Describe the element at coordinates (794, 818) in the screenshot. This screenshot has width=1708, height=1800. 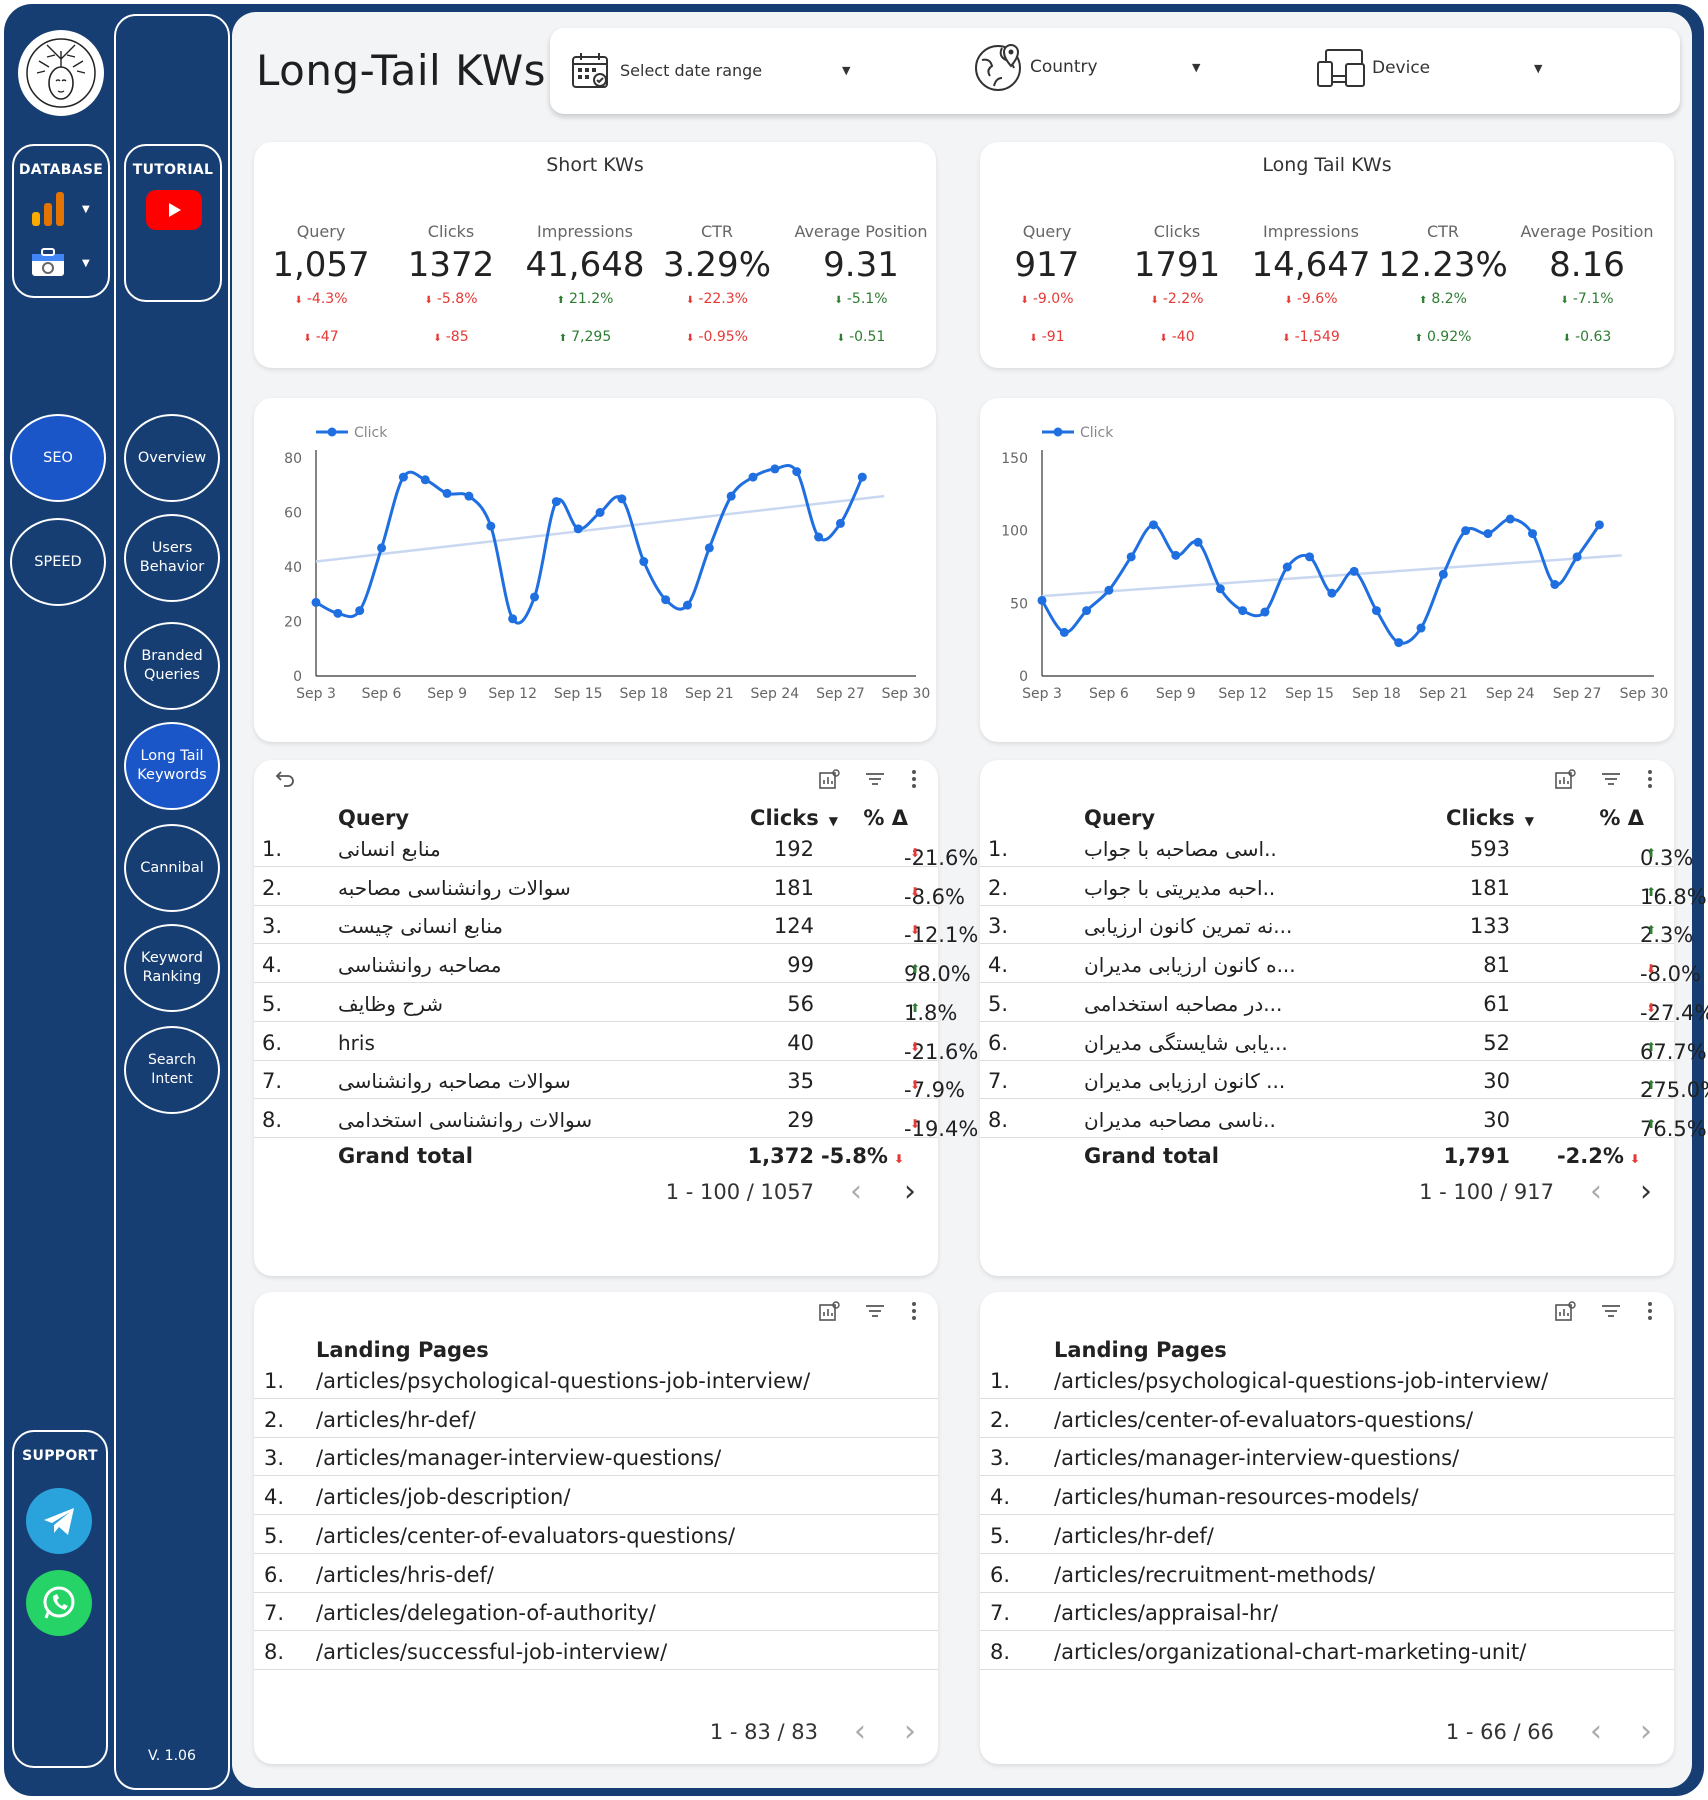
I see `clicks-column-header: Clicks ▼` at that location.